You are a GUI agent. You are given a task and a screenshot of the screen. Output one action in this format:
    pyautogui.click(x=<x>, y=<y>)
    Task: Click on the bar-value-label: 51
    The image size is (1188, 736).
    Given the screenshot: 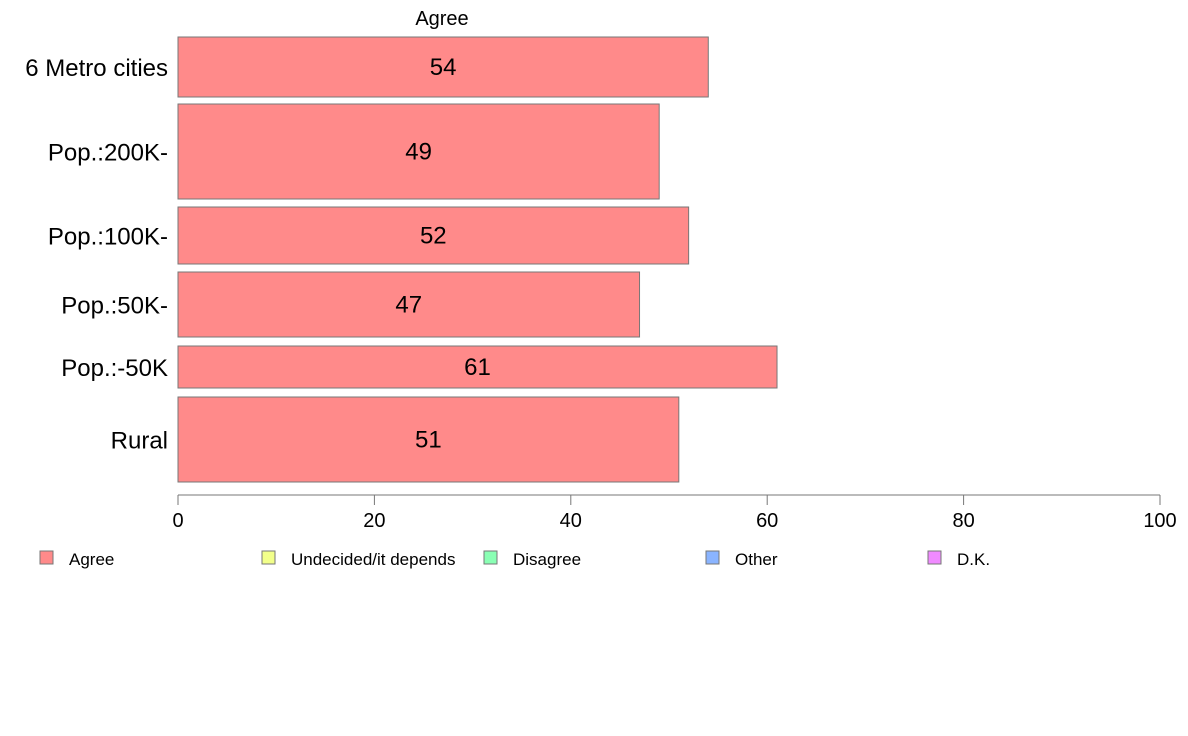 What is the action you would take?
    pyautogui.click(x=428, y=440)
    